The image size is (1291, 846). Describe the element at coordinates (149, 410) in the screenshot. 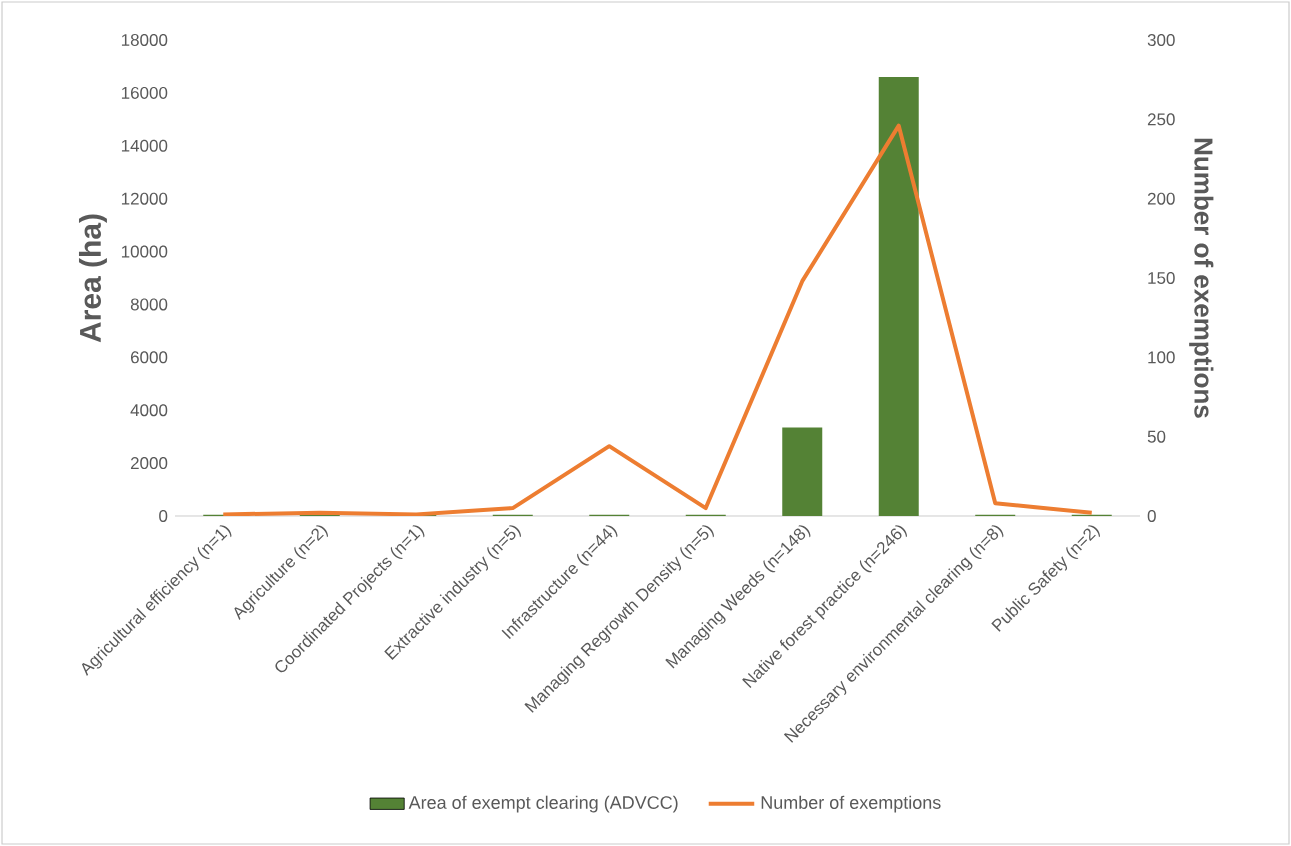

I see `y-tick-label: 4000` at that location.